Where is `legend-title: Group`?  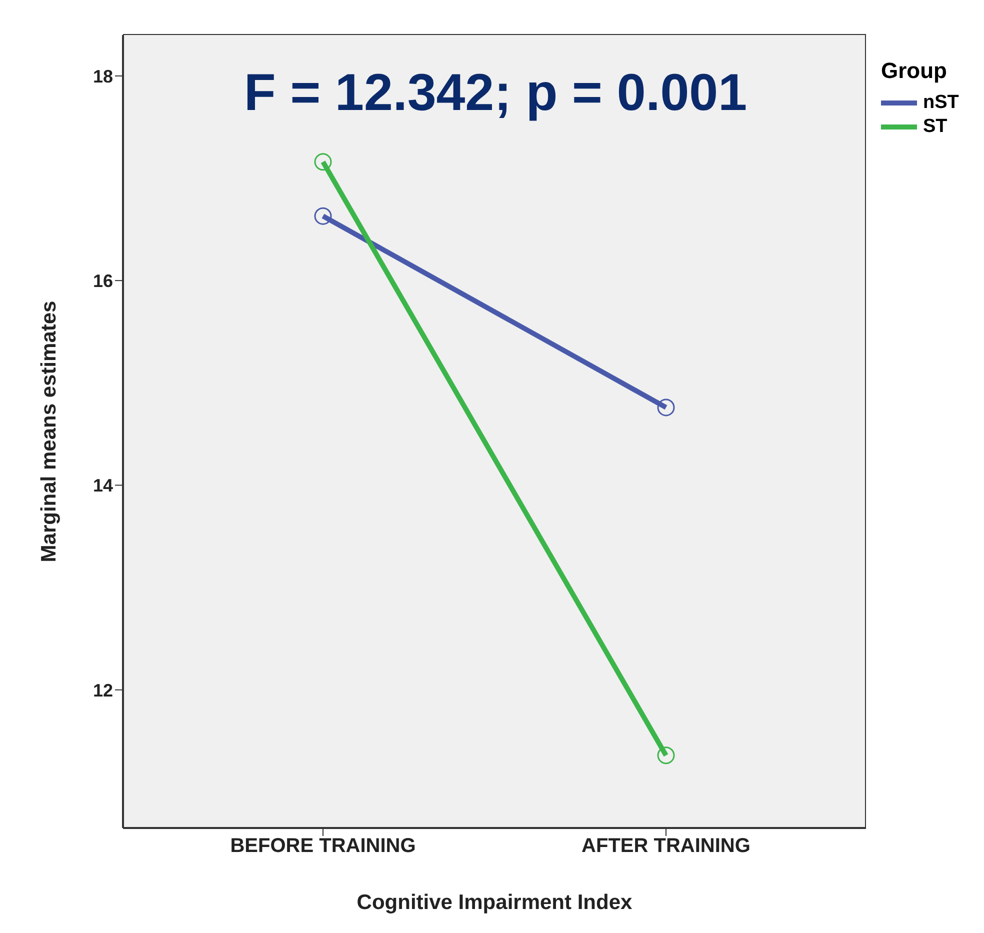 legend-title: Group is located at coordinates (914, 71).